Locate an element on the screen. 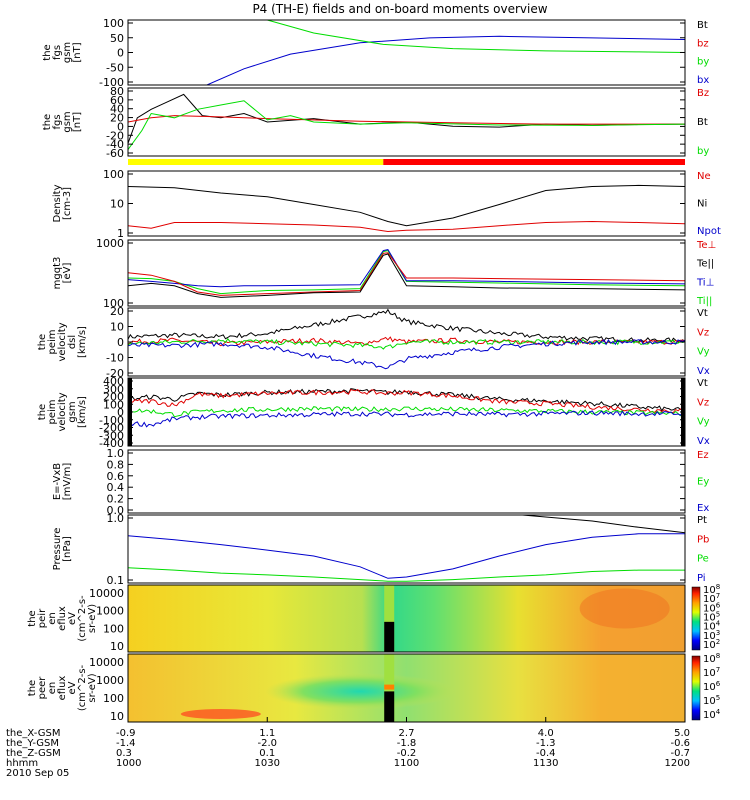 The image size is (750, 800). legend-entry: Vy is located at coordinates (703, 422).